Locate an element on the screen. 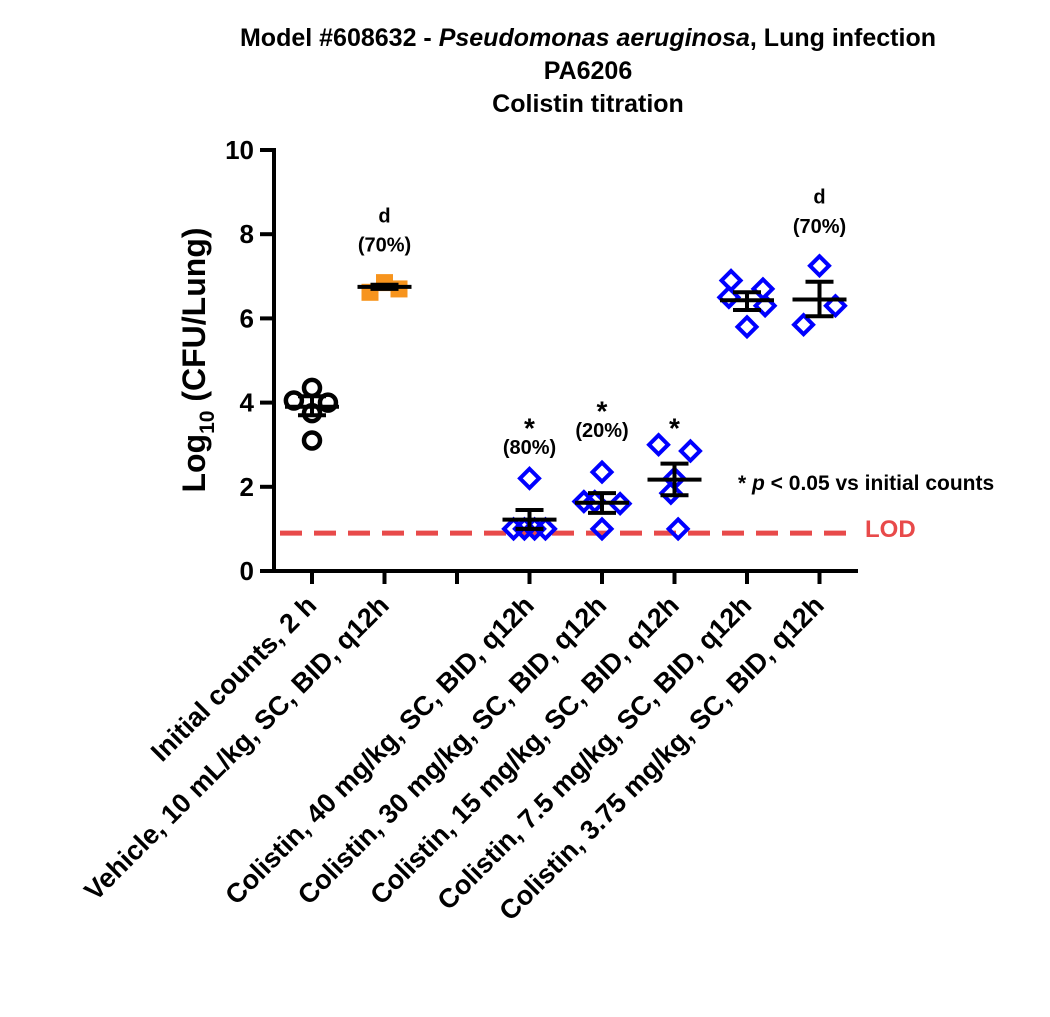 The height and width of the screenshot is (1017, 1050). y-tick-label: 6 is located at coordinates (247, 318).